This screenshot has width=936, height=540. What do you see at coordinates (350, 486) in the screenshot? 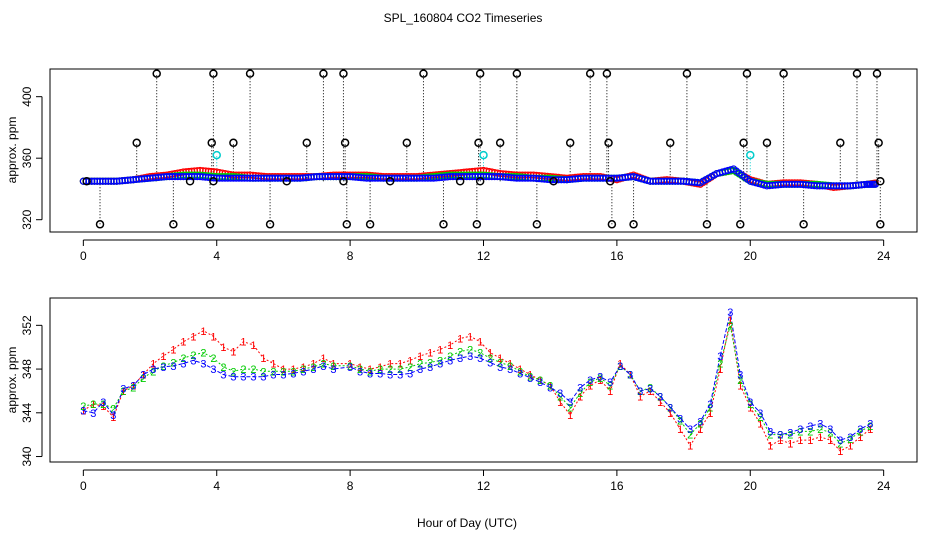
I see `bottom-x-tick-label: 8` at bounding box center [350, 486].